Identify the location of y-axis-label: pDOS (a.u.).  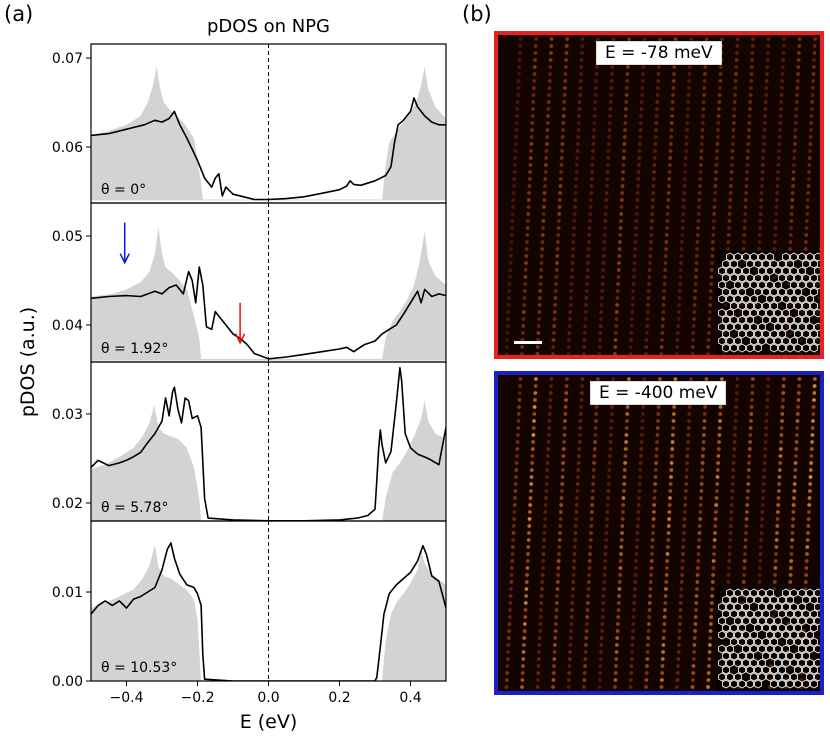
(28, 362).